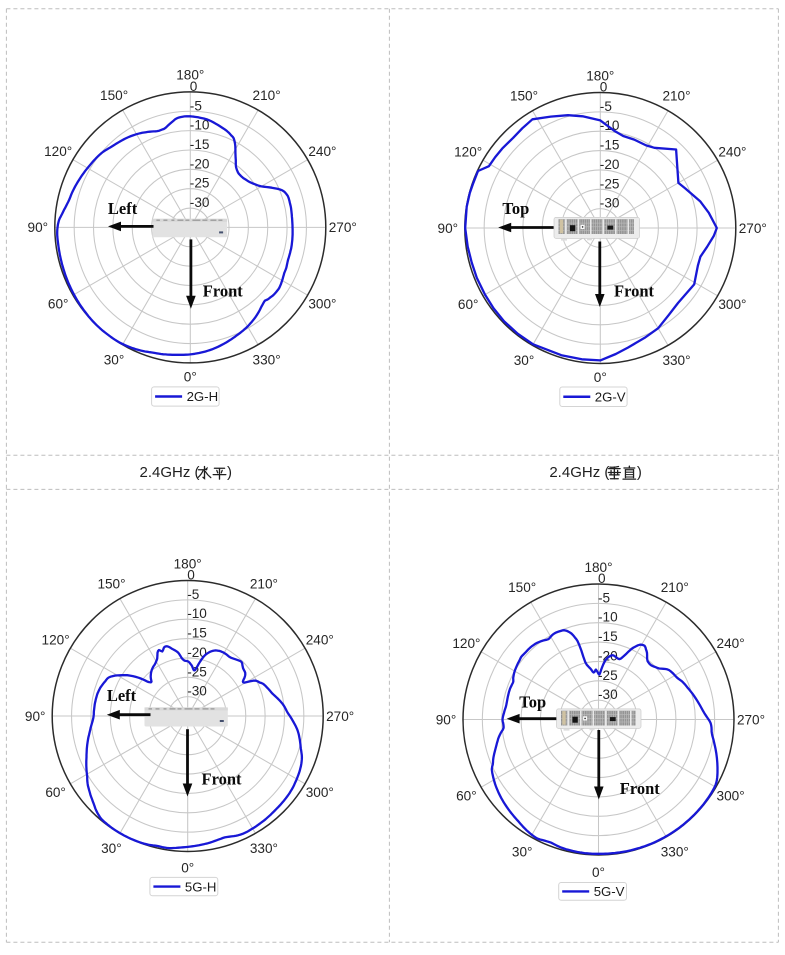 This screenshot has width=785, height=955. Describe the element at coordinates (201, 886) in the screenshot. I see `svg-text: 5G-H` at that location.